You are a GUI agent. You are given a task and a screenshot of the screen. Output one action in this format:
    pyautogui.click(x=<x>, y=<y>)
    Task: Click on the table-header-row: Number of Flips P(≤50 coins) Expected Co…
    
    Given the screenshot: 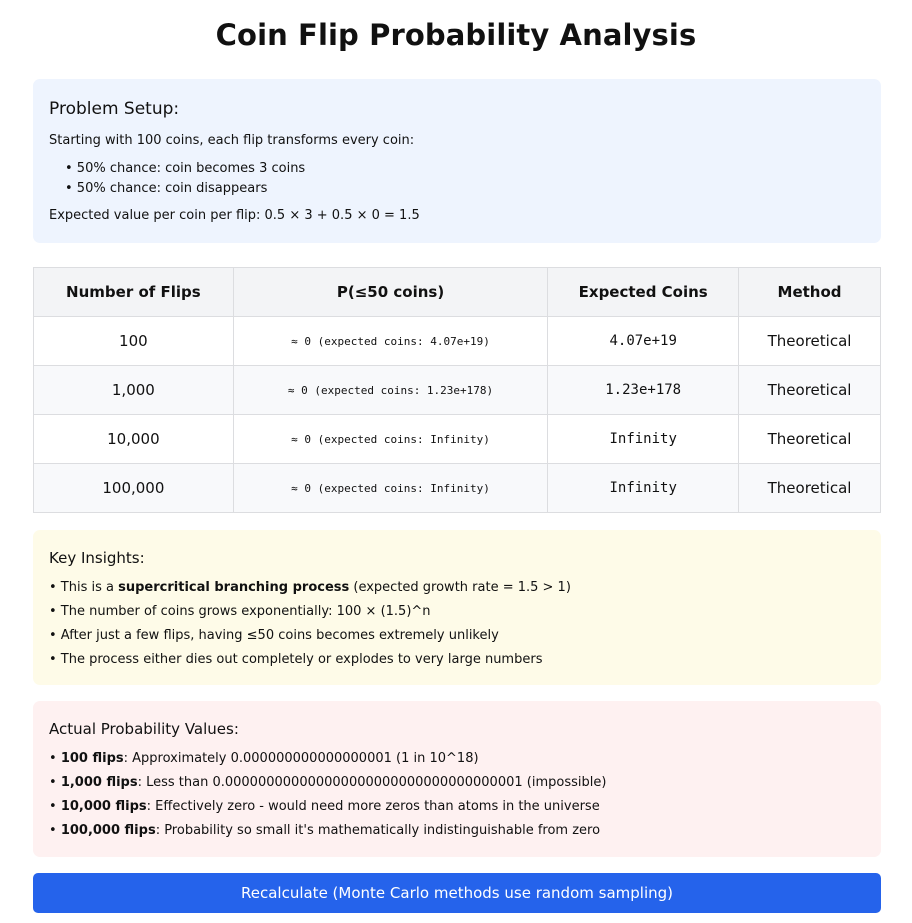 What is the action you would take?
    pyautogui.click(x=457, y=292)
    